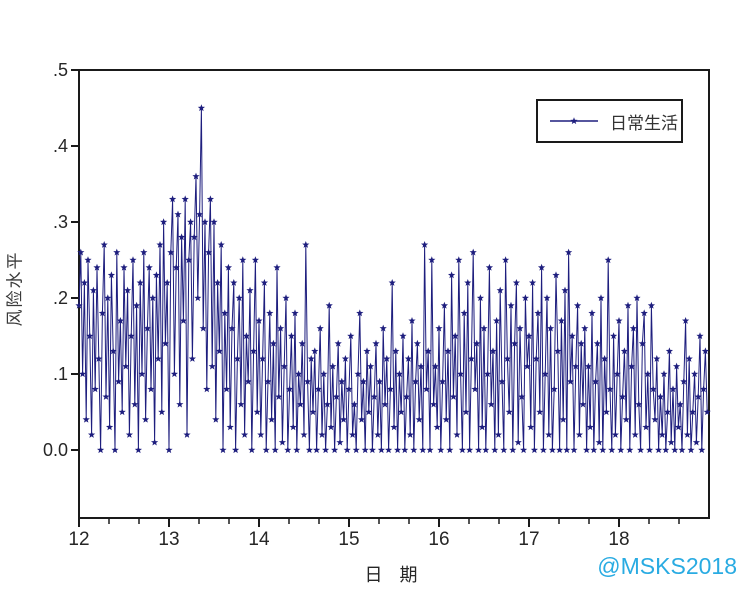 The image size is (743, 597). I want to click on x-tick-label: 15, so click(349, 539).